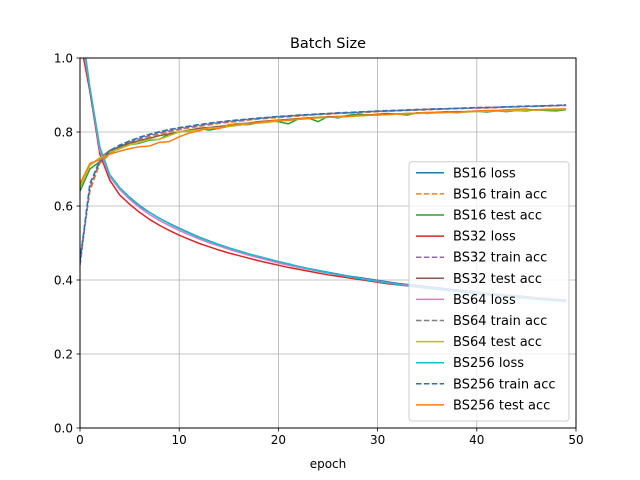  Describe the element at coordinates (497, 342) in the screenshot. I see `legend-label: BS64 test acc` at that location.